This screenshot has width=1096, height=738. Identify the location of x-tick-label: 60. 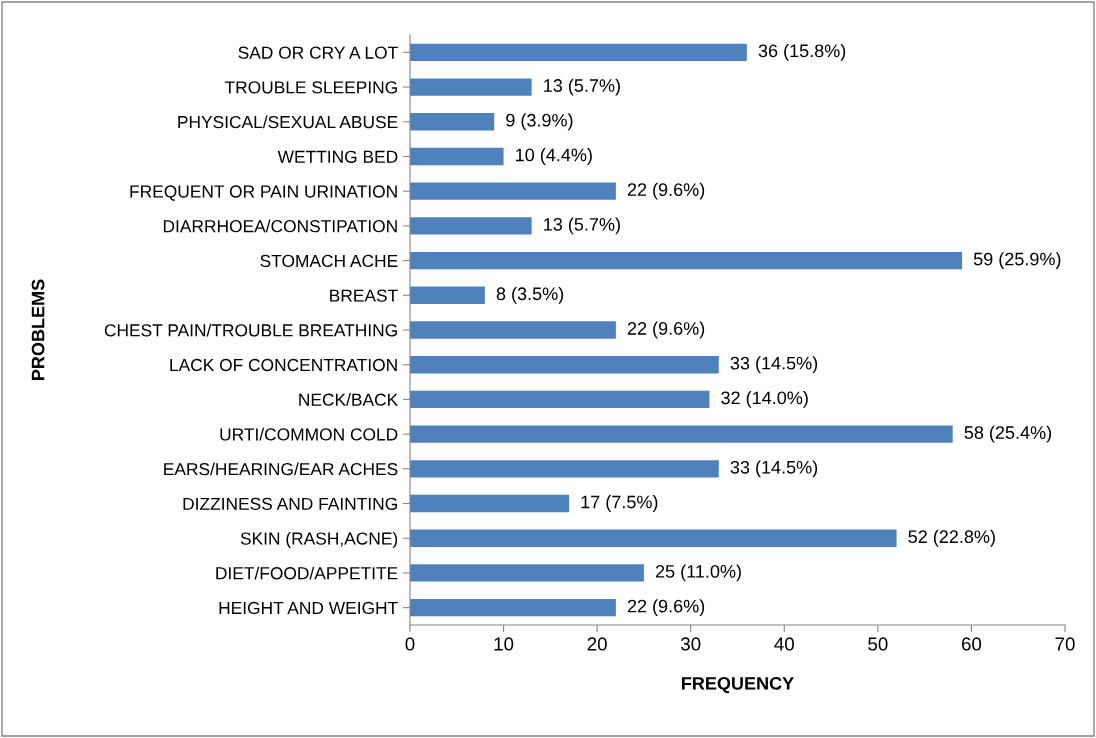
(971, 644).